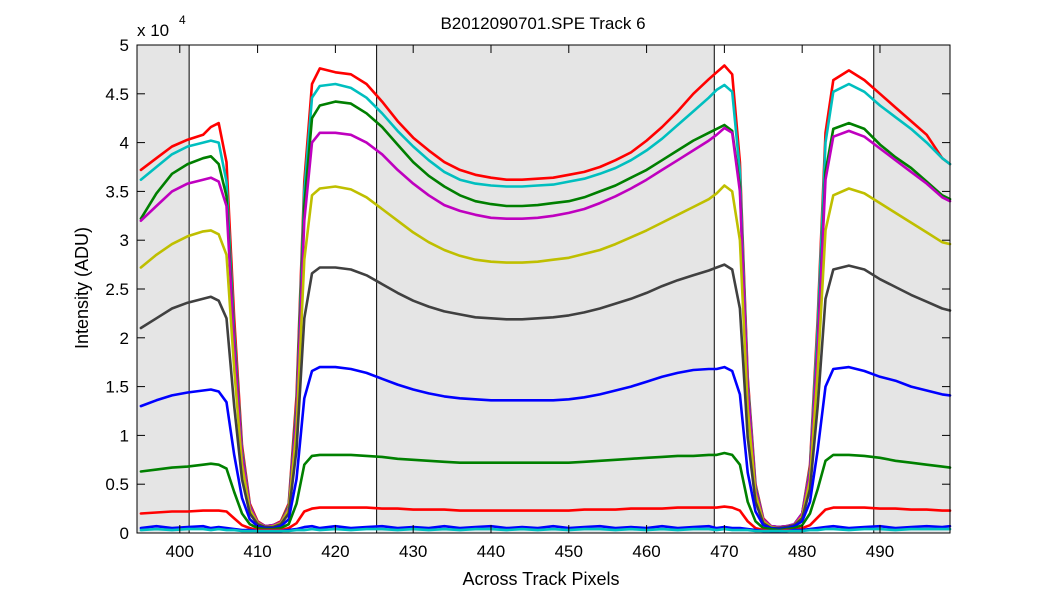 Image resolution: width=1050 pixels, height=600 pixels. What do you see at coordinates (117, 484) in the screenshot?
I see `y-tick-label: 0.5` at bounding box center [117, 484].